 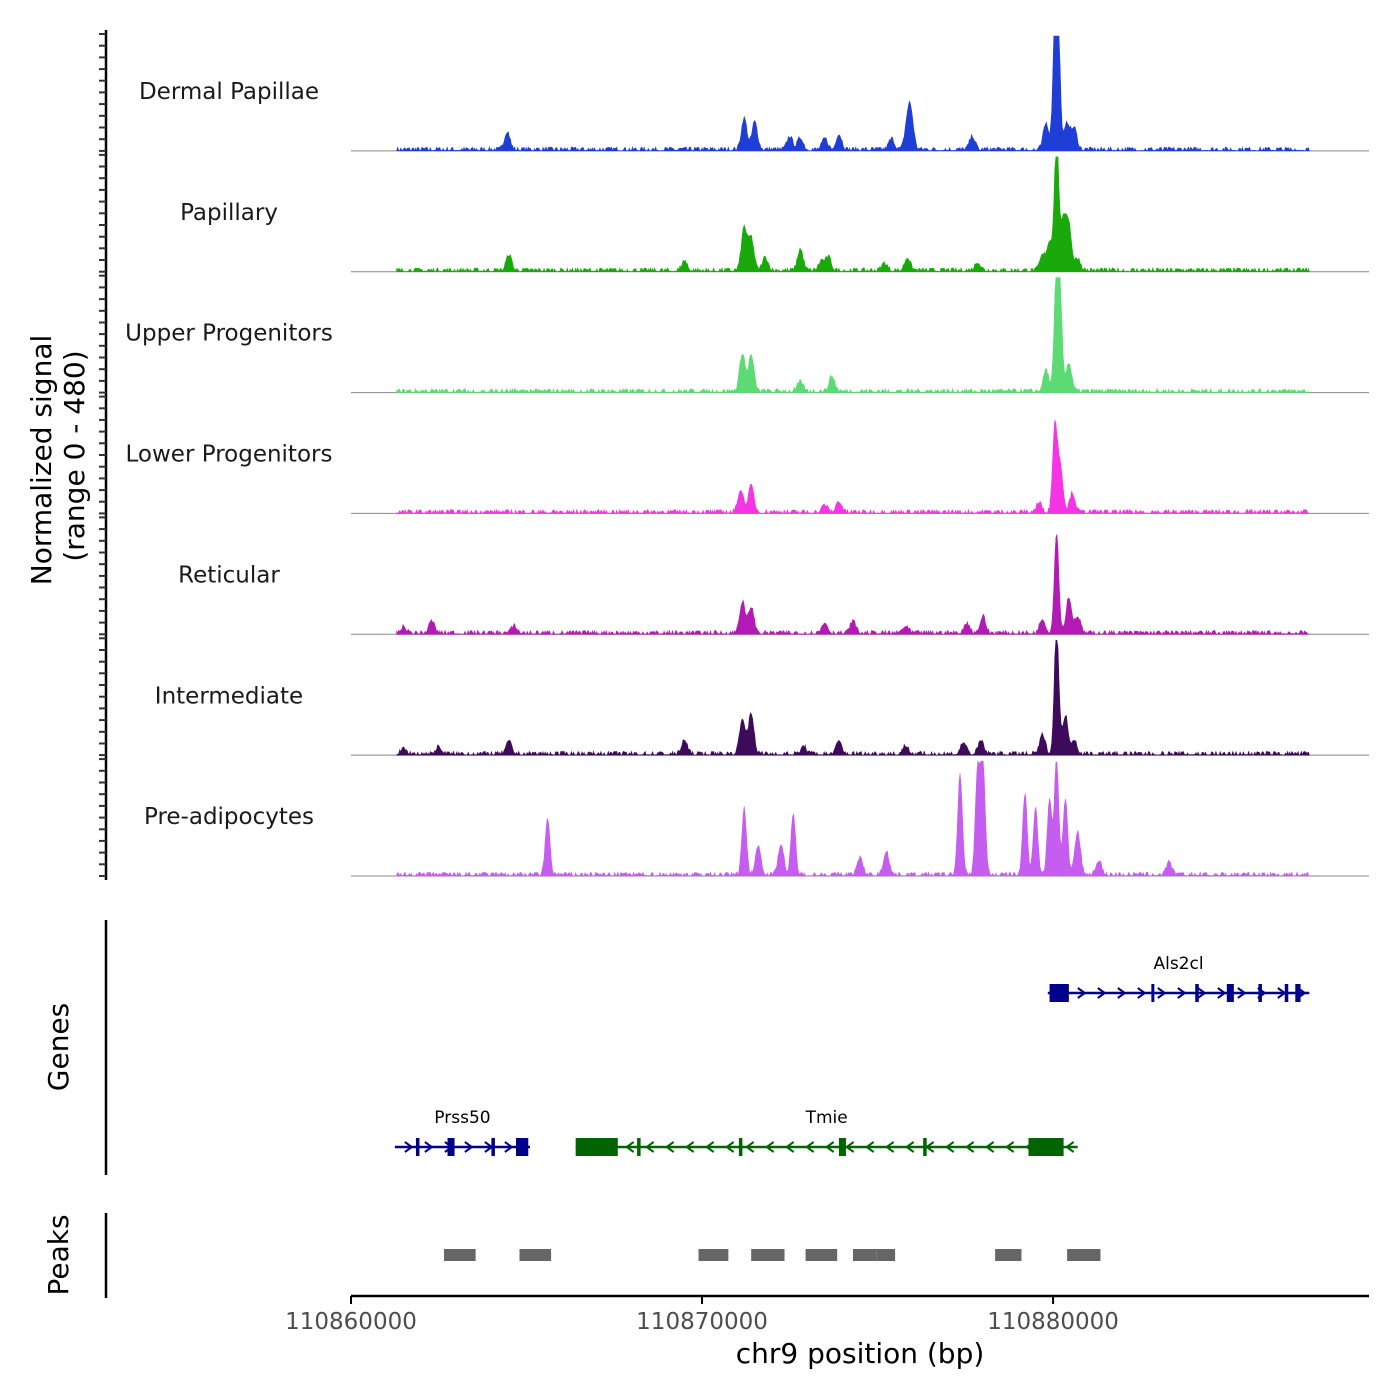 I want to click on signal-area-pre-adipocytes, so click(x=853, y=818).